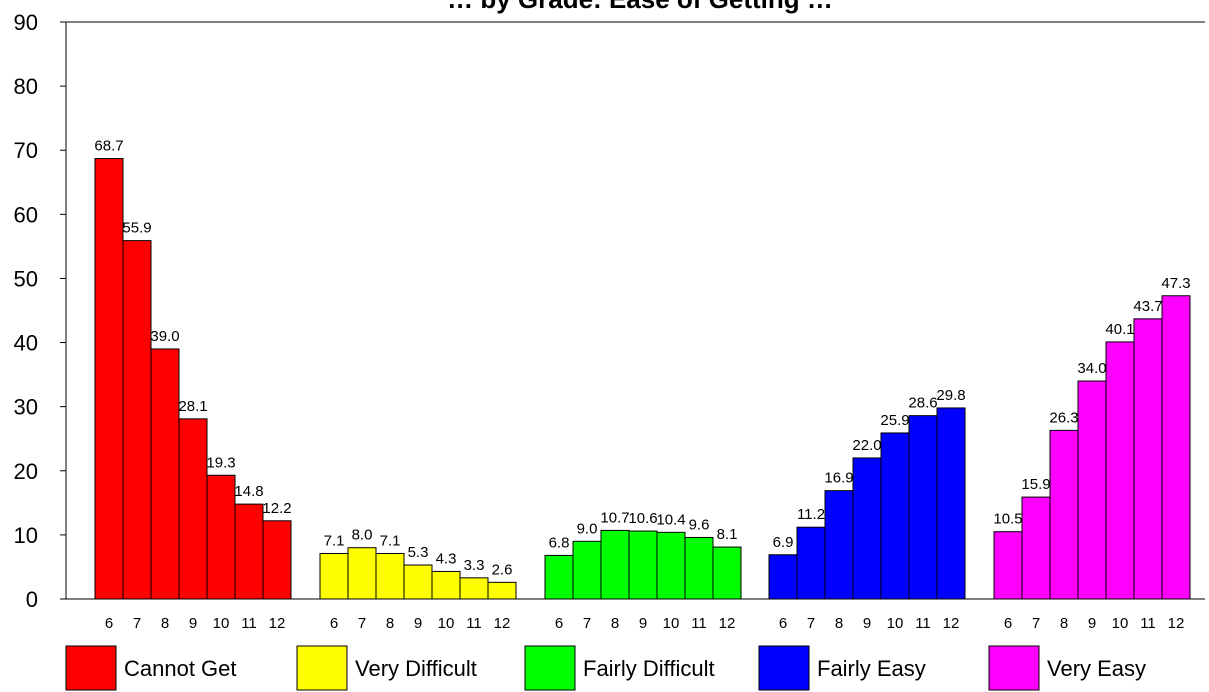 The height and width of the screenshot is (692, 1209). What do you see at coordinates (136, 228) in the screenshot?
I see `data-label: 55.9` at bounding box center [136, 228].